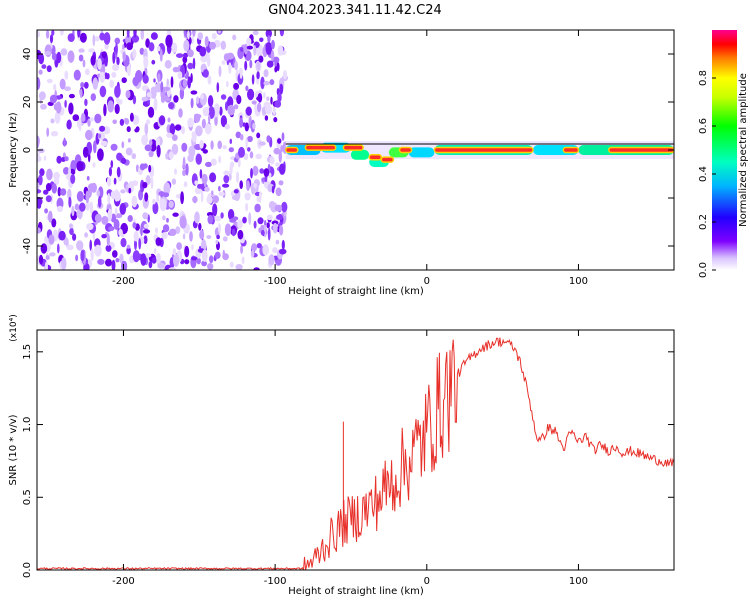  What do you see at coordinates (356, 591) in the screenshot?
I see `snr-xlabel: Height of straight line (km)` at bounding box center [356, 591].